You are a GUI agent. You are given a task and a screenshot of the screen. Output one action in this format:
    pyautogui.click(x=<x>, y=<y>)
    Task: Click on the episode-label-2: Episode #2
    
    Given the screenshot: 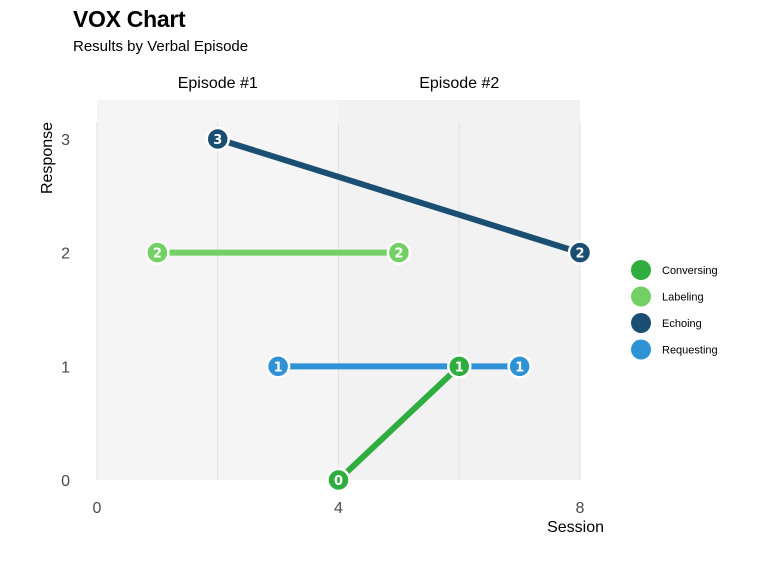 What is the action you would take?
    pyautogui.click(x=459, y=83)
    